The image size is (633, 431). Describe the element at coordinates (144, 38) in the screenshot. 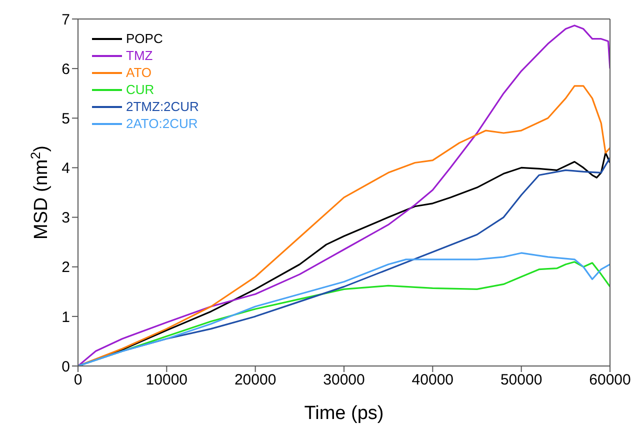

I see `legend-label: POPC` at that location.